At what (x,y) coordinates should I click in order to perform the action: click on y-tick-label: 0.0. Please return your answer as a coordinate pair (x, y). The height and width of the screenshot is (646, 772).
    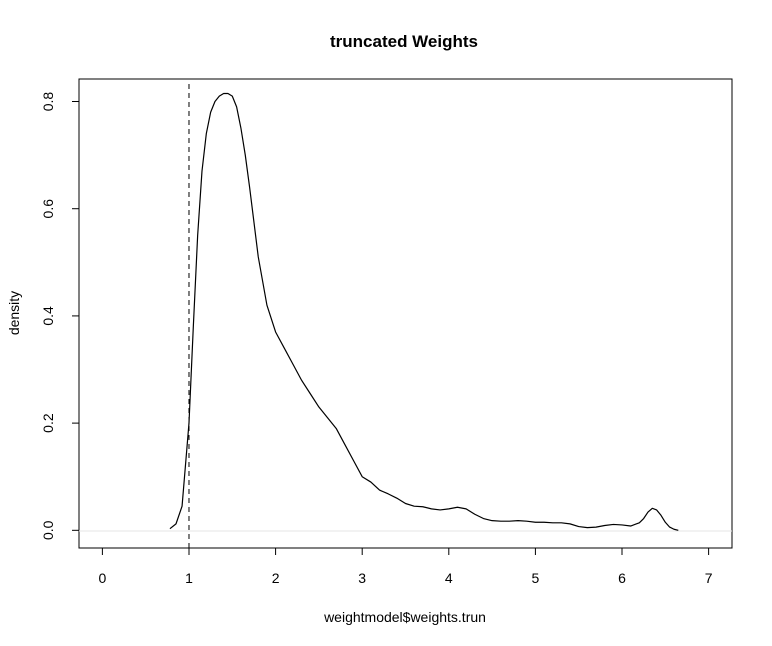
    Looking at the image, I should click on (48, 530).